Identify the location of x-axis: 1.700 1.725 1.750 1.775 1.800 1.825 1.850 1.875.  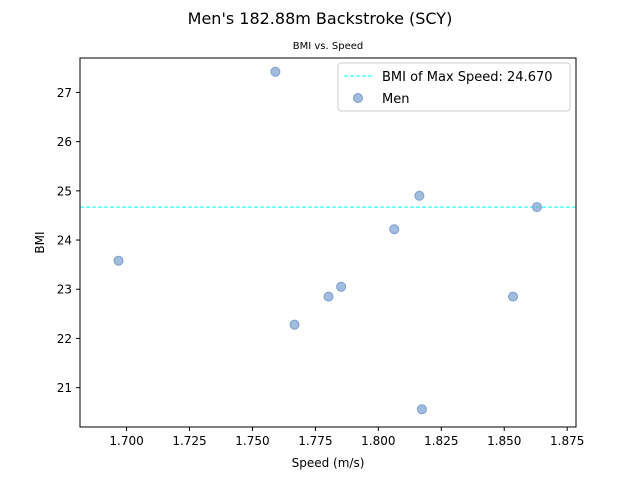
(346, 437).